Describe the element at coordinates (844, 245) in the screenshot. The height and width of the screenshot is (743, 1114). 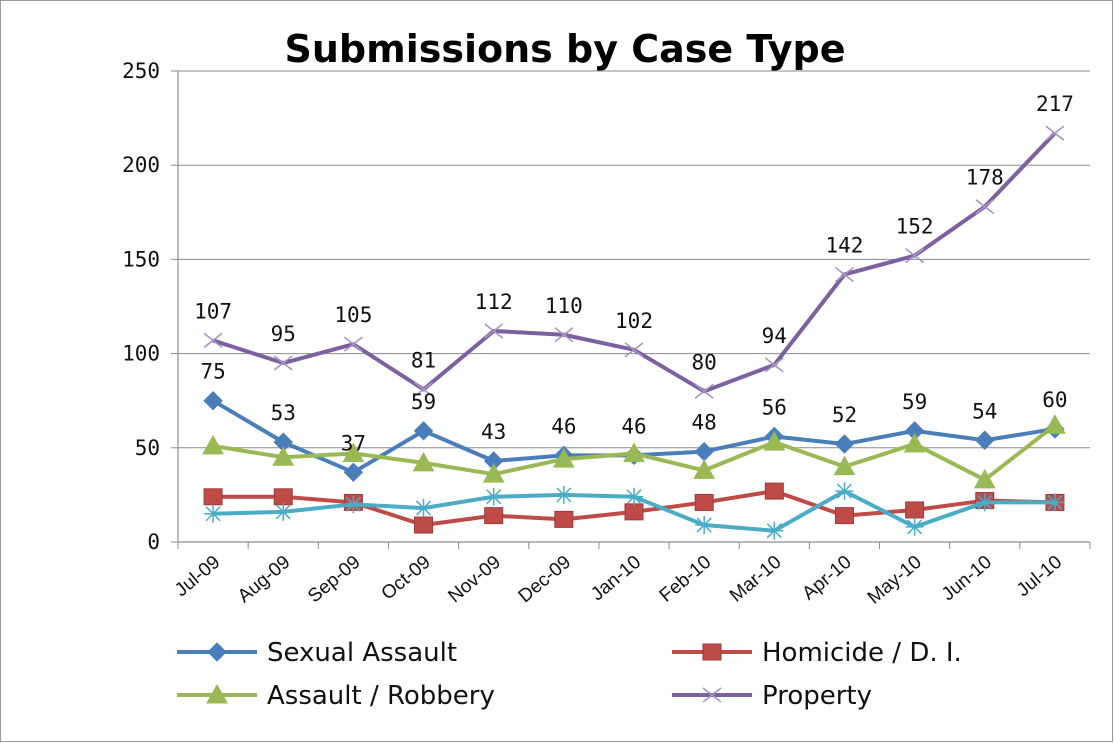
I see `data-label: 142` at that location.